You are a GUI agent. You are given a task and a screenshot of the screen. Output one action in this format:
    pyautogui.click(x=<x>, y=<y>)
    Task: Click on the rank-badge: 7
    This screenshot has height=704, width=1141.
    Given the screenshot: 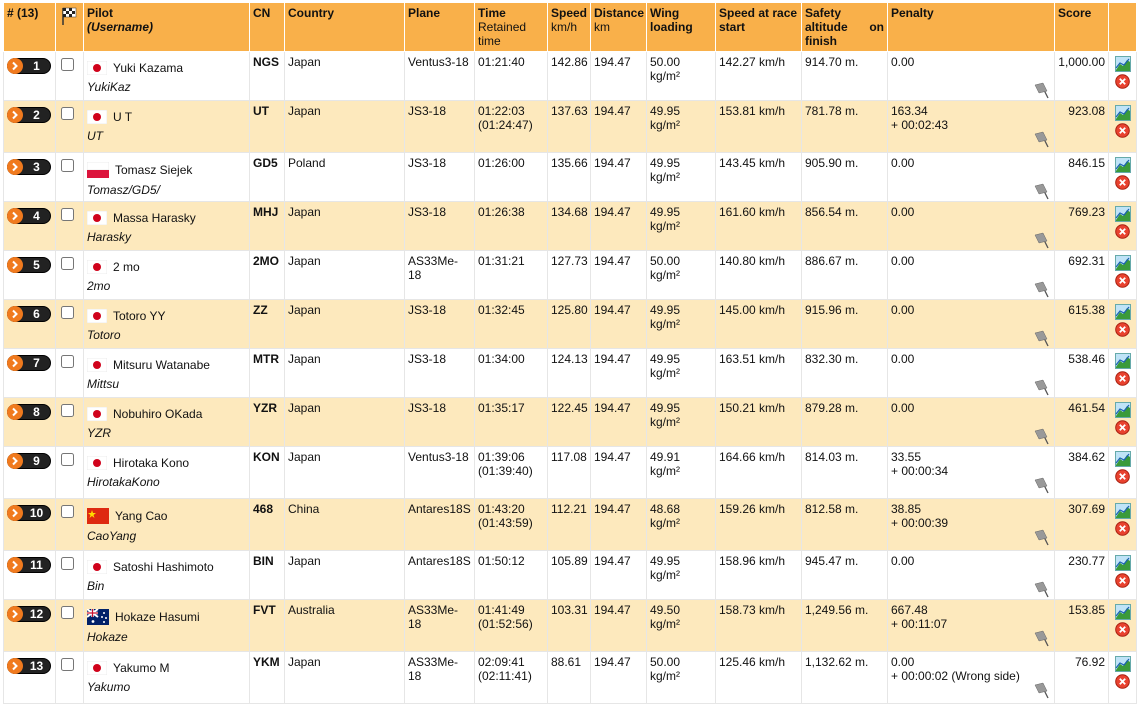 What is the action you would take?
    pyautogui.click(x=29, y=363)
    